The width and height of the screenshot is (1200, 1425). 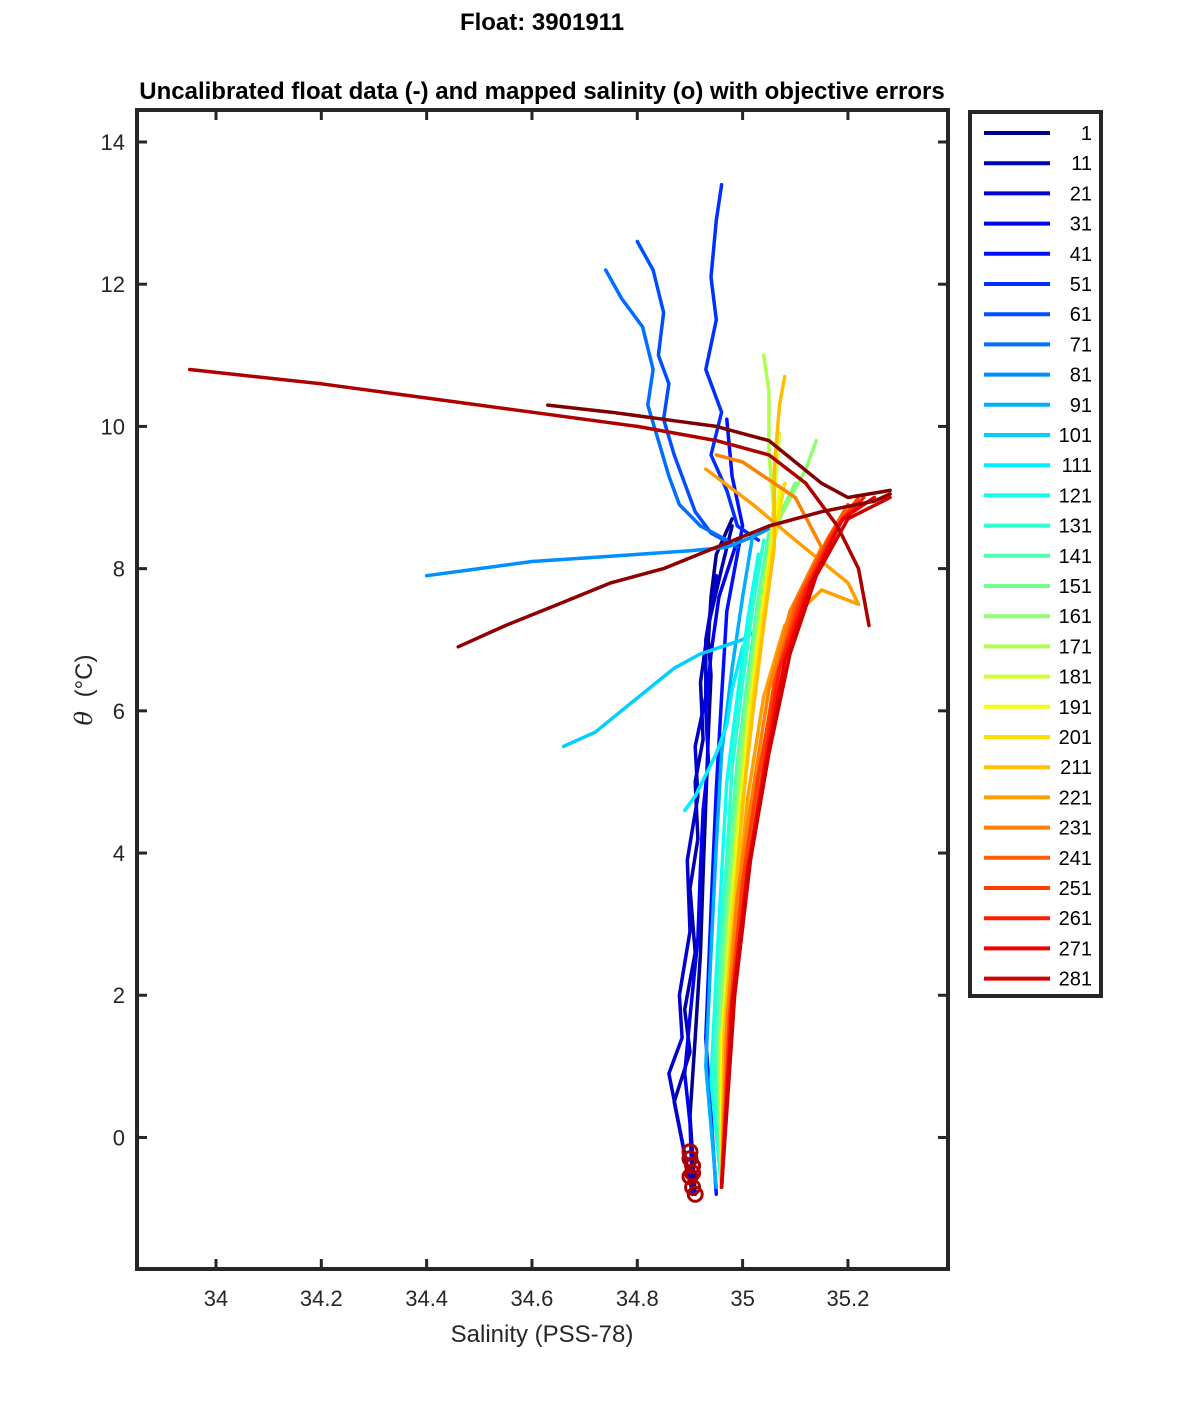 What do you see at coordinates (1075, 889) in the screenshot?
I see `legend-label: 251` at bounding box center [1075, 889].